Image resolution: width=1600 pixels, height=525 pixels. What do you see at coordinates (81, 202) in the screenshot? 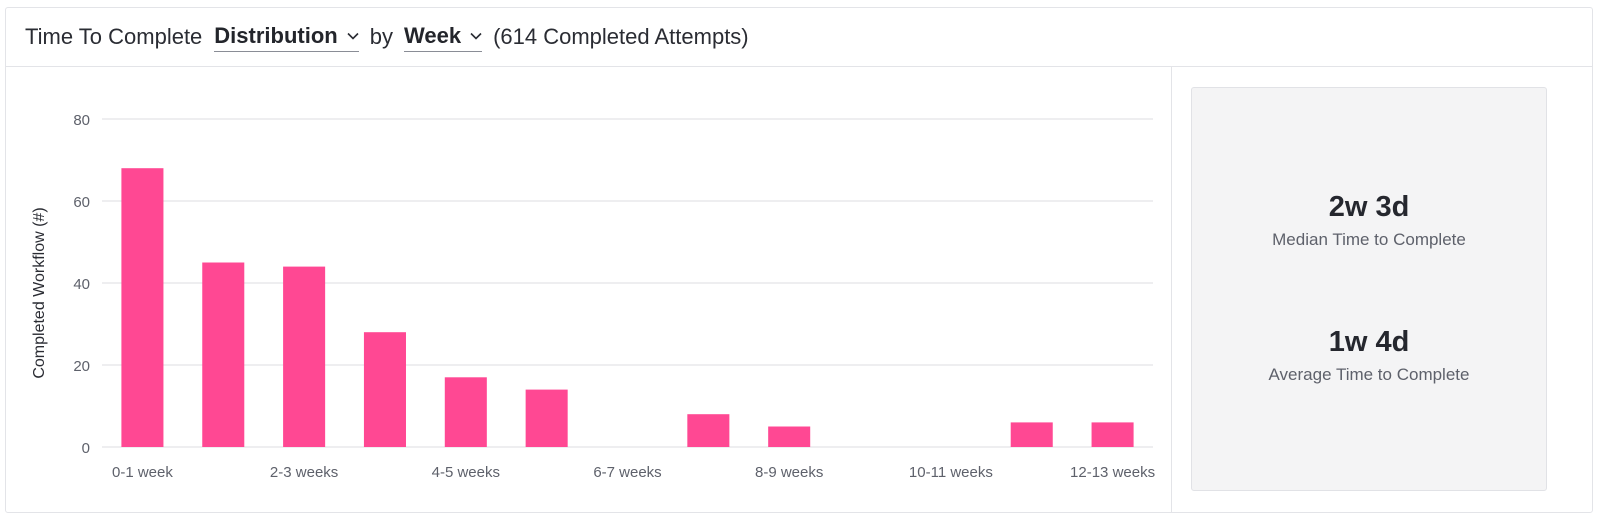
I see `y-tick-label: 60` at bounding box center [81, 202].